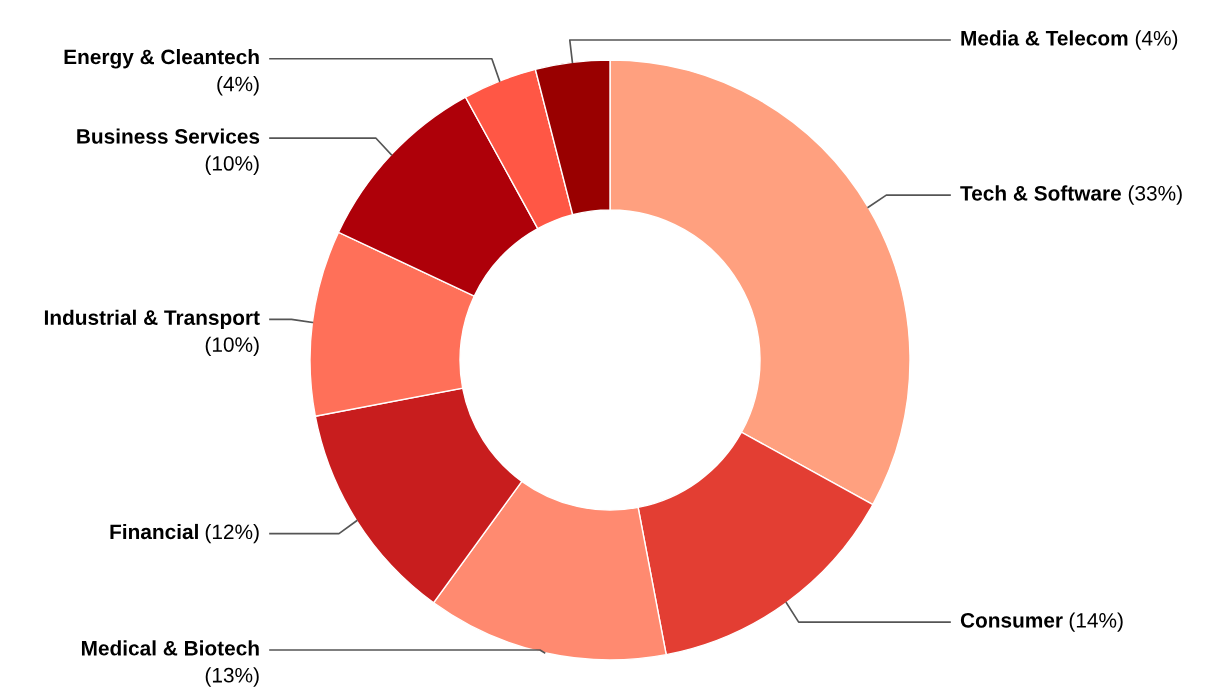 The height and width of the screenshot is (700, 1220). I want to click on slice-label: Consumer, so click(1011, 620).